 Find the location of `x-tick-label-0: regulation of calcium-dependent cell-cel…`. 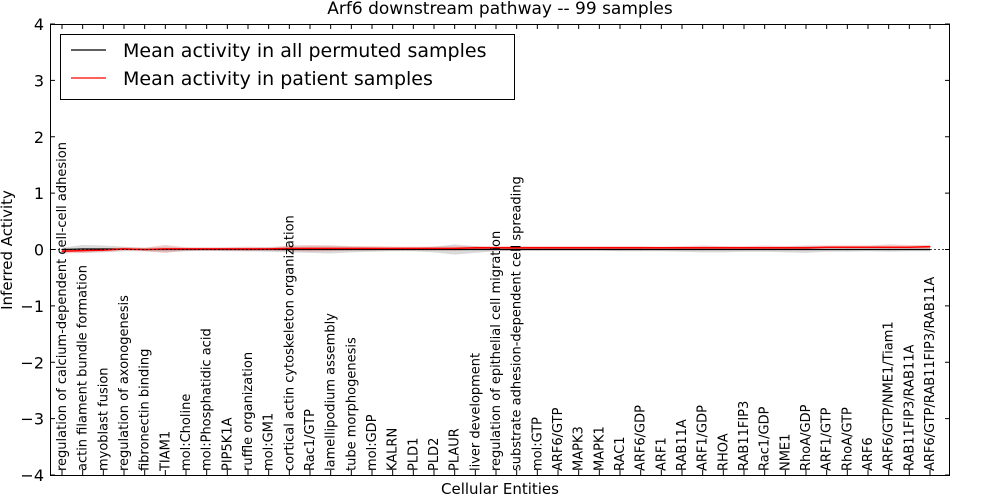

x-tick-label-0: regulation of calcium-dependent cell-cel… is located at coordinates (62, 306).